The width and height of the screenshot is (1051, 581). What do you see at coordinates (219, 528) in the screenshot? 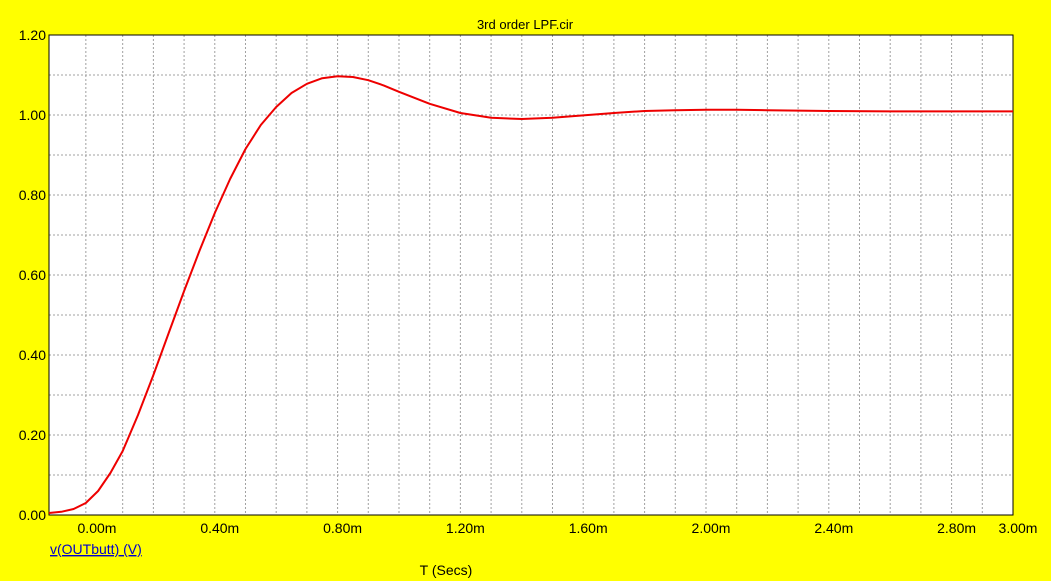
I see `x-tick-label: 0.40m` at bounding box center [219, 528].